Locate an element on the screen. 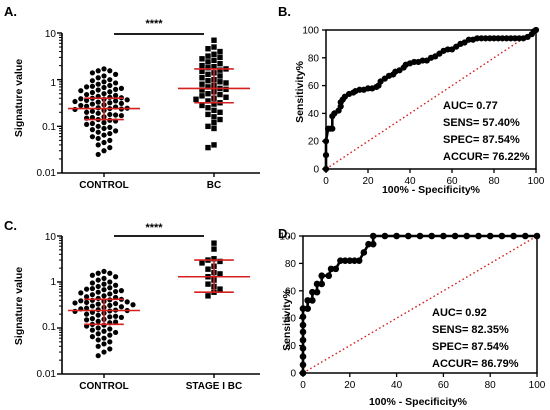 The width and height of the screenshot is (550, 410). panel-b-xlabel: 100% - Specificity% is located at coordinates (431, 190).